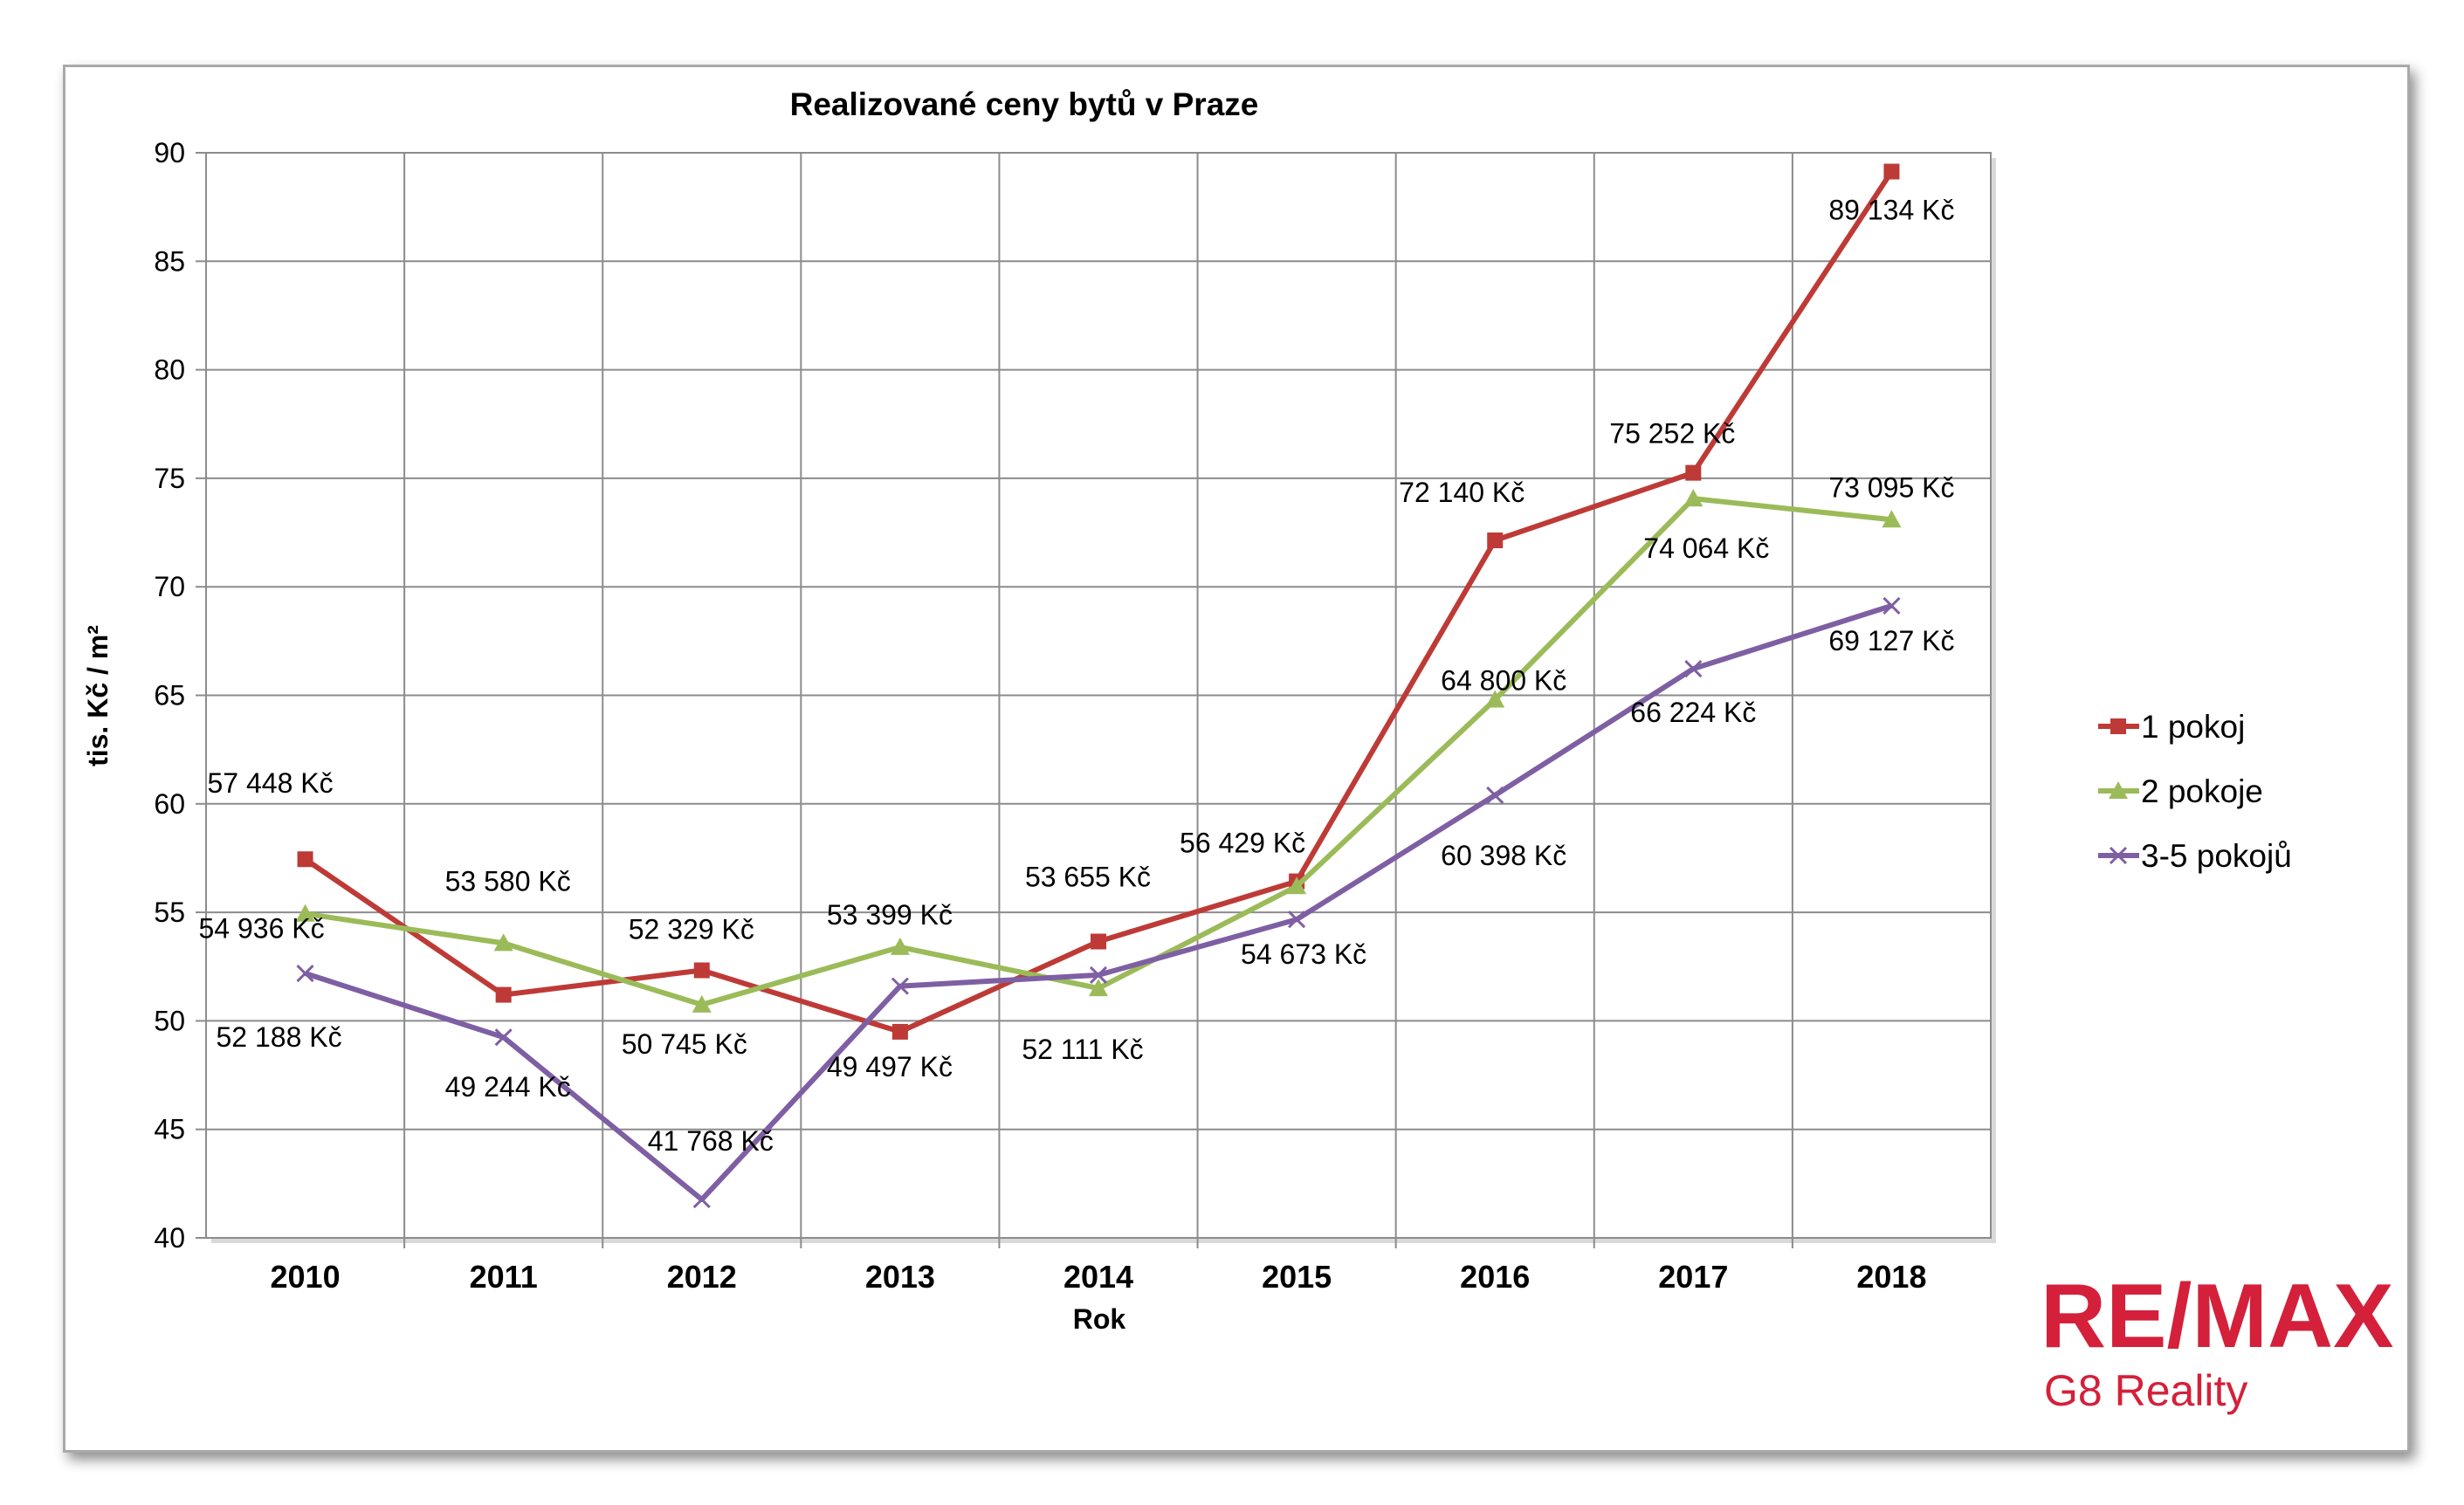  I want to click on y-tick-label: 50, so click(169, 1021).